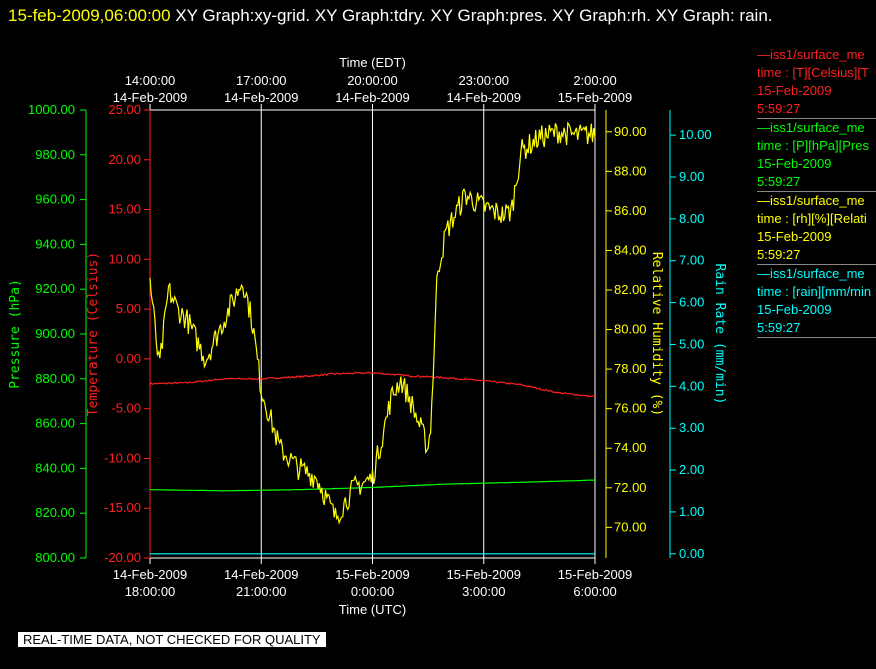 Image resolution: width=876 pixels, height=669 pixels. Describe the element at coordinates (630, 170) in the screenshot. I see `humidity-tick-label: 88.00` at that location.